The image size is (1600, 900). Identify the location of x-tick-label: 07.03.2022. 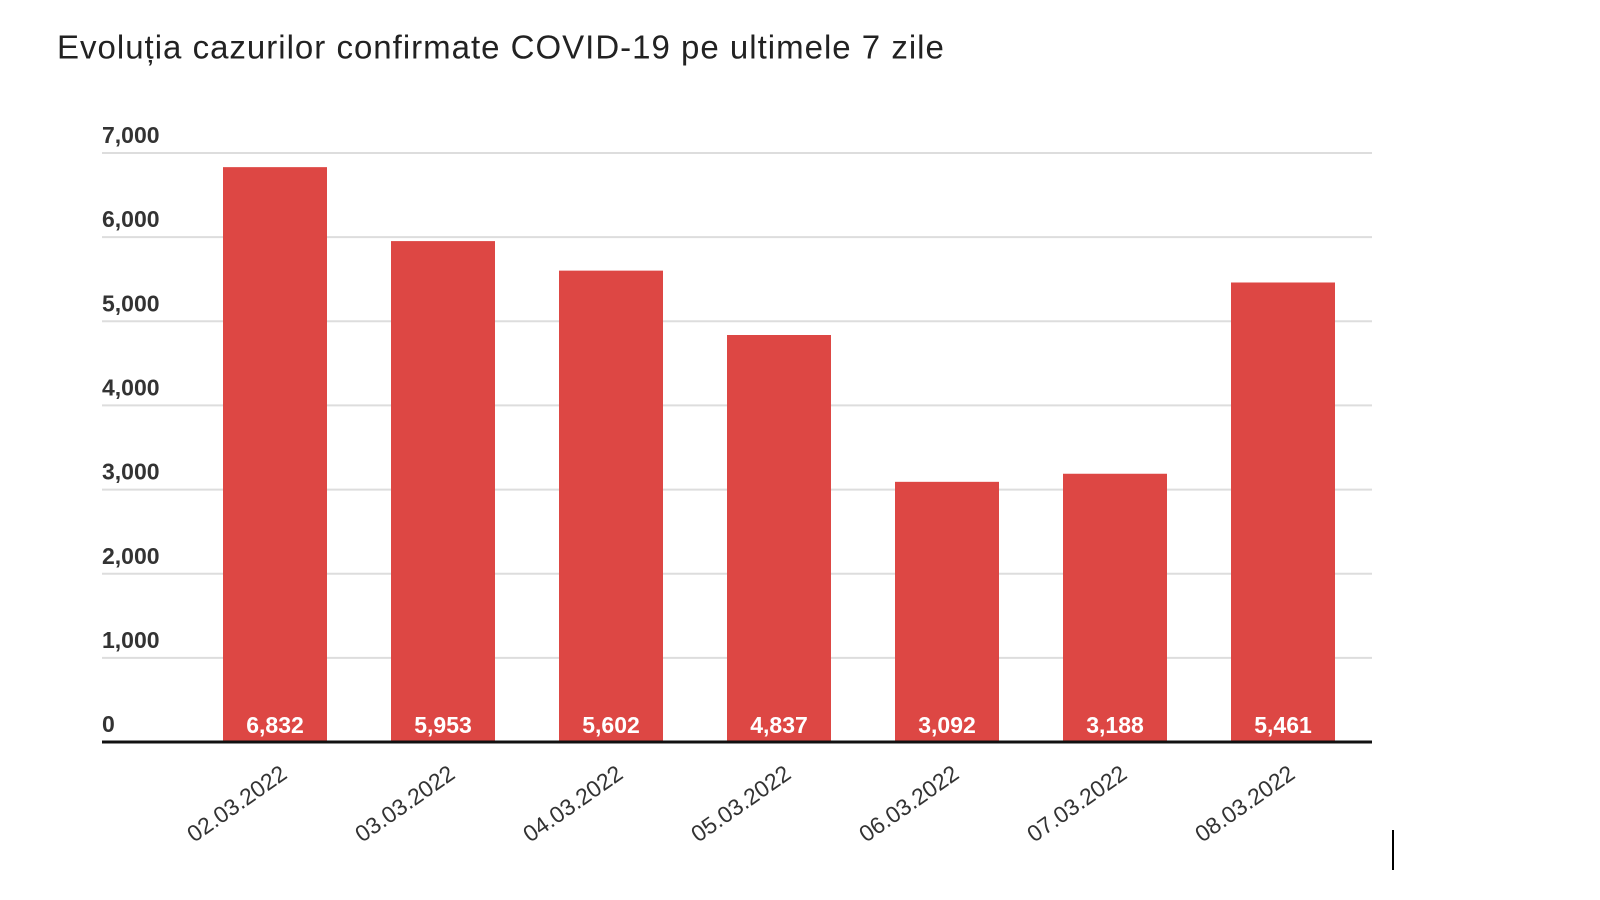
(1076, 803).